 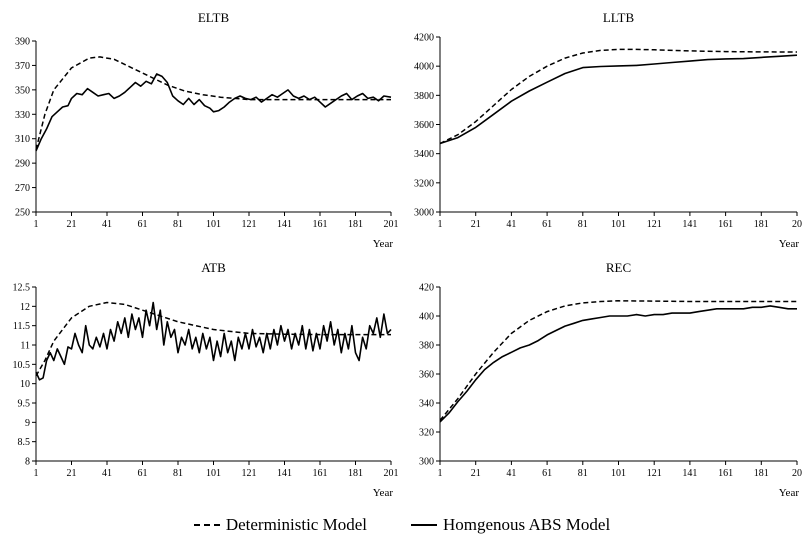 What do you see at coordinates (426, 404) in the screenshot?
I see `y-tick-label: 340` at bounding box center [426, 404].